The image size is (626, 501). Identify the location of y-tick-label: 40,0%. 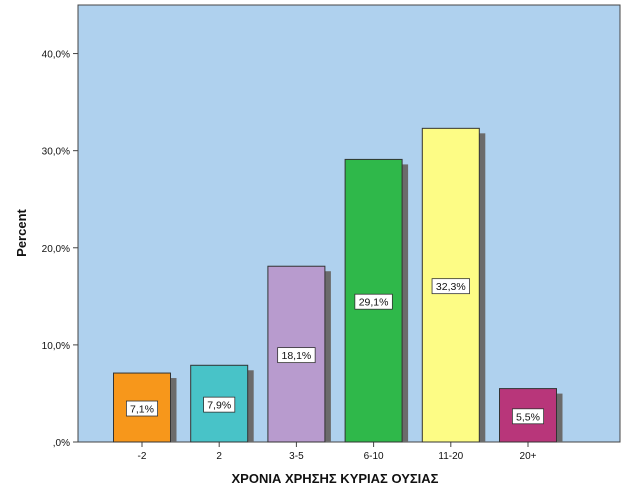
(56, 55).